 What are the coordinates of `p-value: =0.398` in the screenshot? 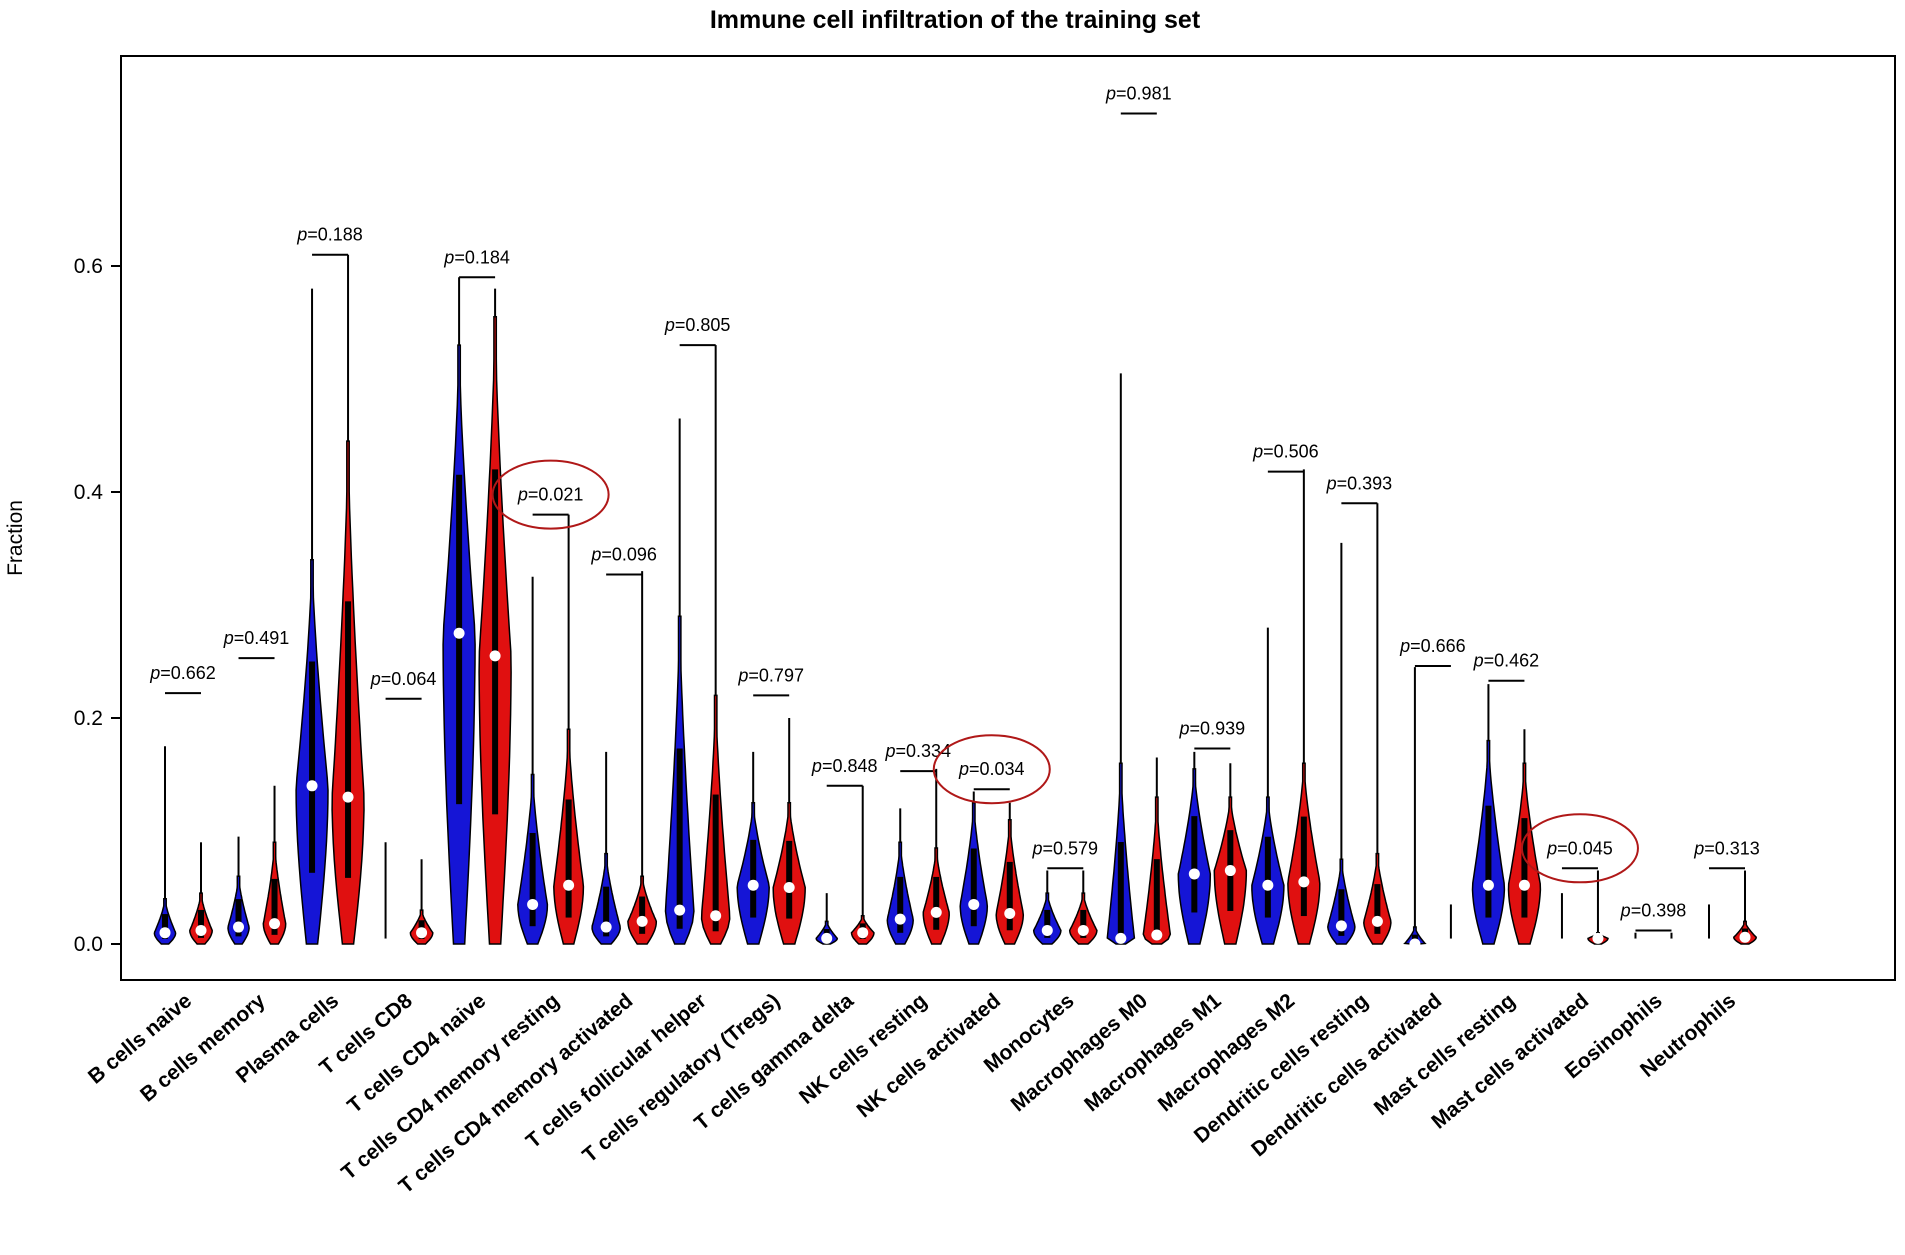 It's located at (1659, 910).